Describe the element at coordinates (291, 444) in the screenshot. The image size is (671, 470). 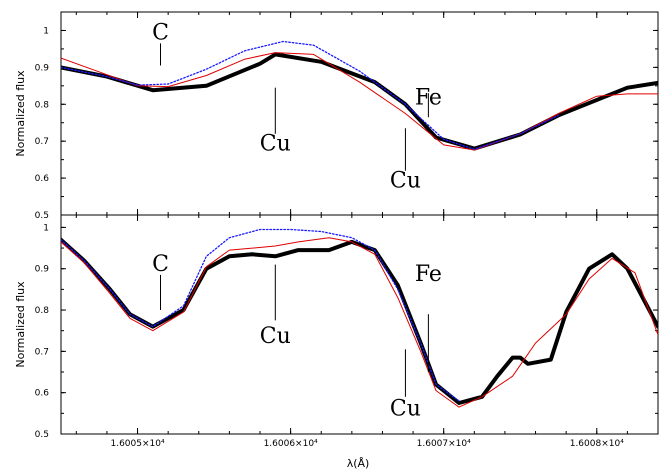
I see `x-tick-label: 1.6006×10⁴` at that location.